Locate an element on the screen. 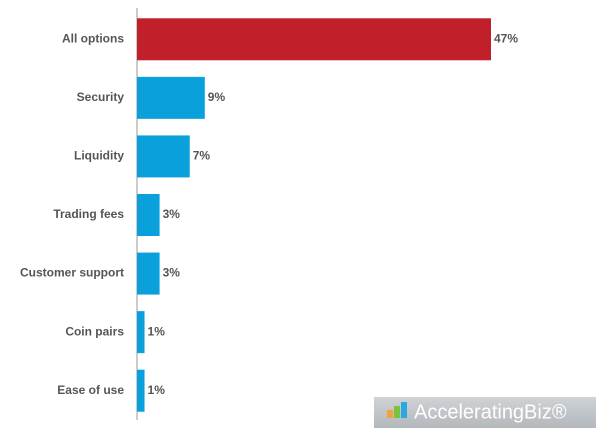 The width and height of the screenshot is (600, 435). category-label: Coin pairs is located at coordinates (94, 331).